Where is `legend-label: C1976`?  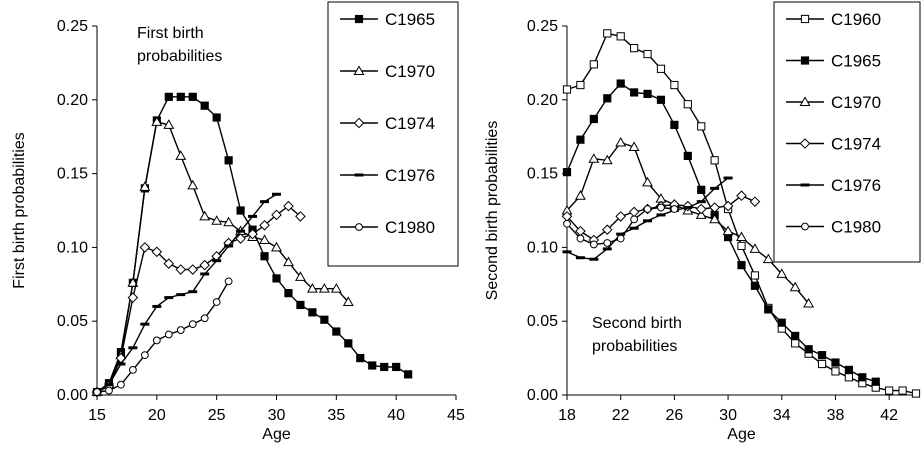 legend-label: C1976 is located at coordinates (410, 175).